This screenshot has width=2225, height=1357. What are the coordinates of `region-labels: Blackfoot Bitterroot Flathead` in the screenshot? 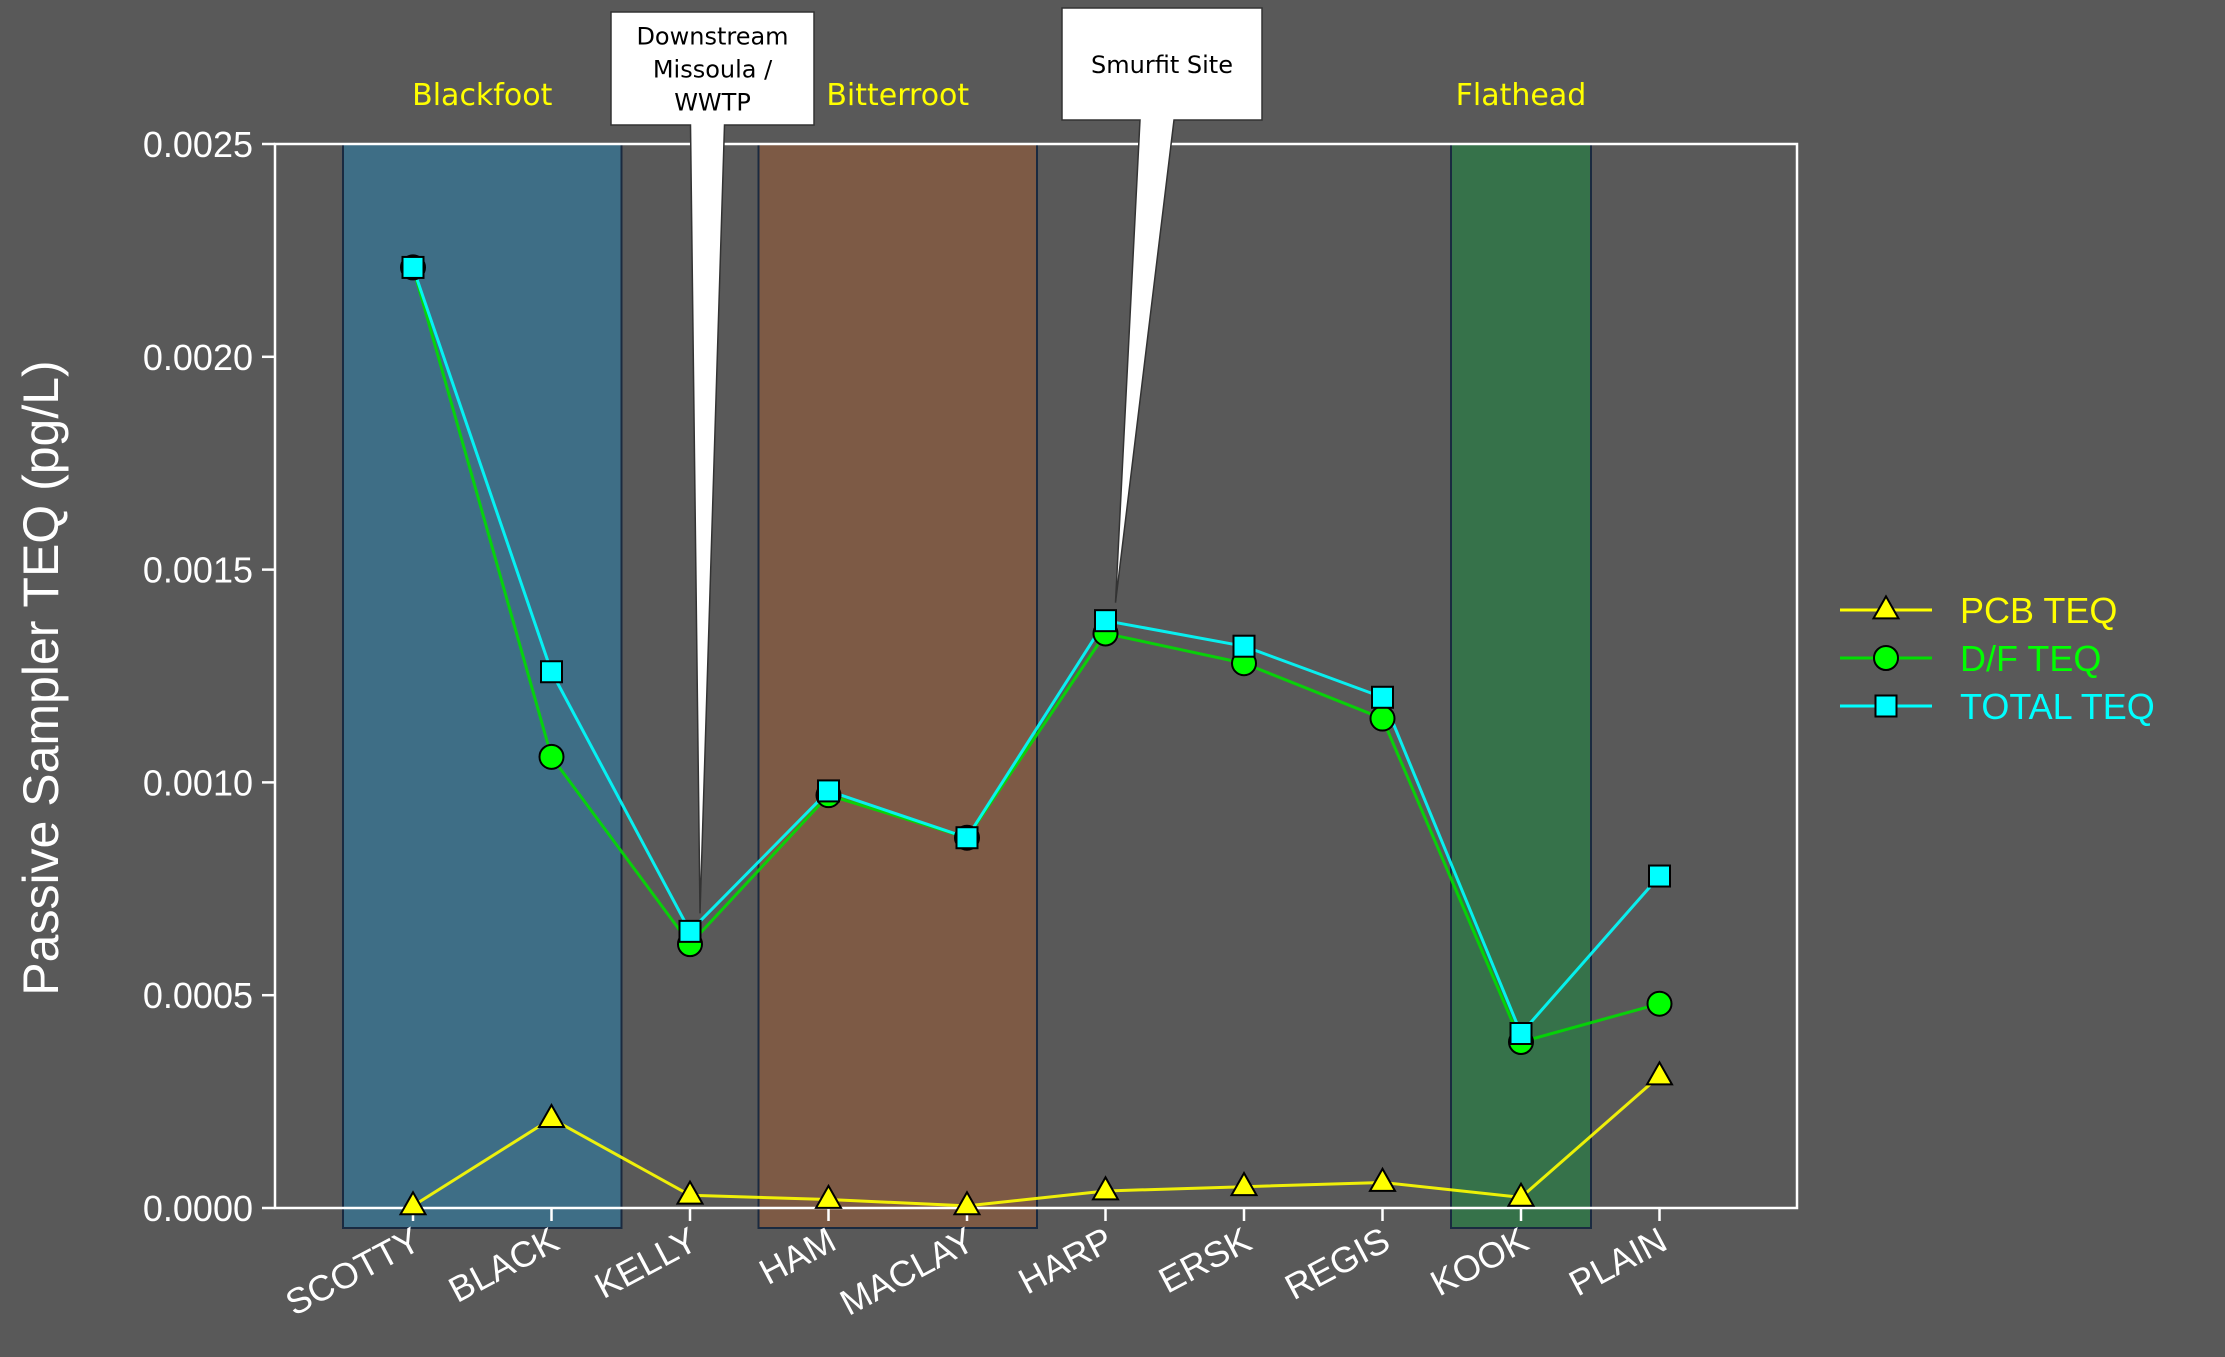 It's located at (999, 95).